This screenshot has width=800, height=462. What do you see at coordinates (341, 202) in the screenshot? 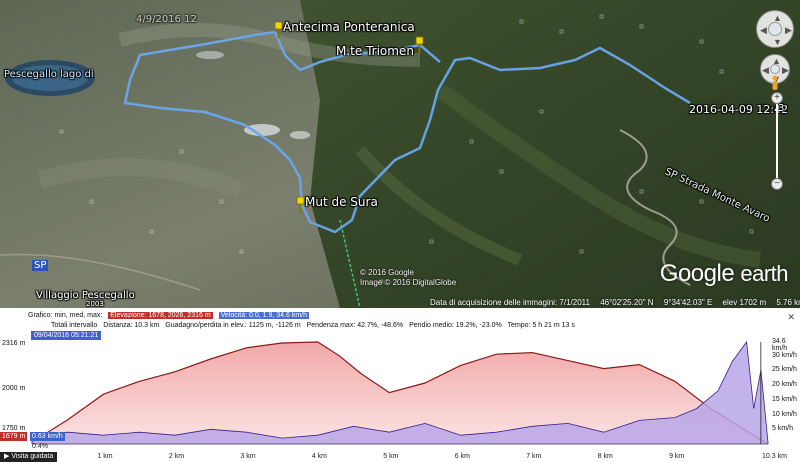
I see `placemark-label-mut-de-sura: Mut de Sura` at bounding box center [341, 202].